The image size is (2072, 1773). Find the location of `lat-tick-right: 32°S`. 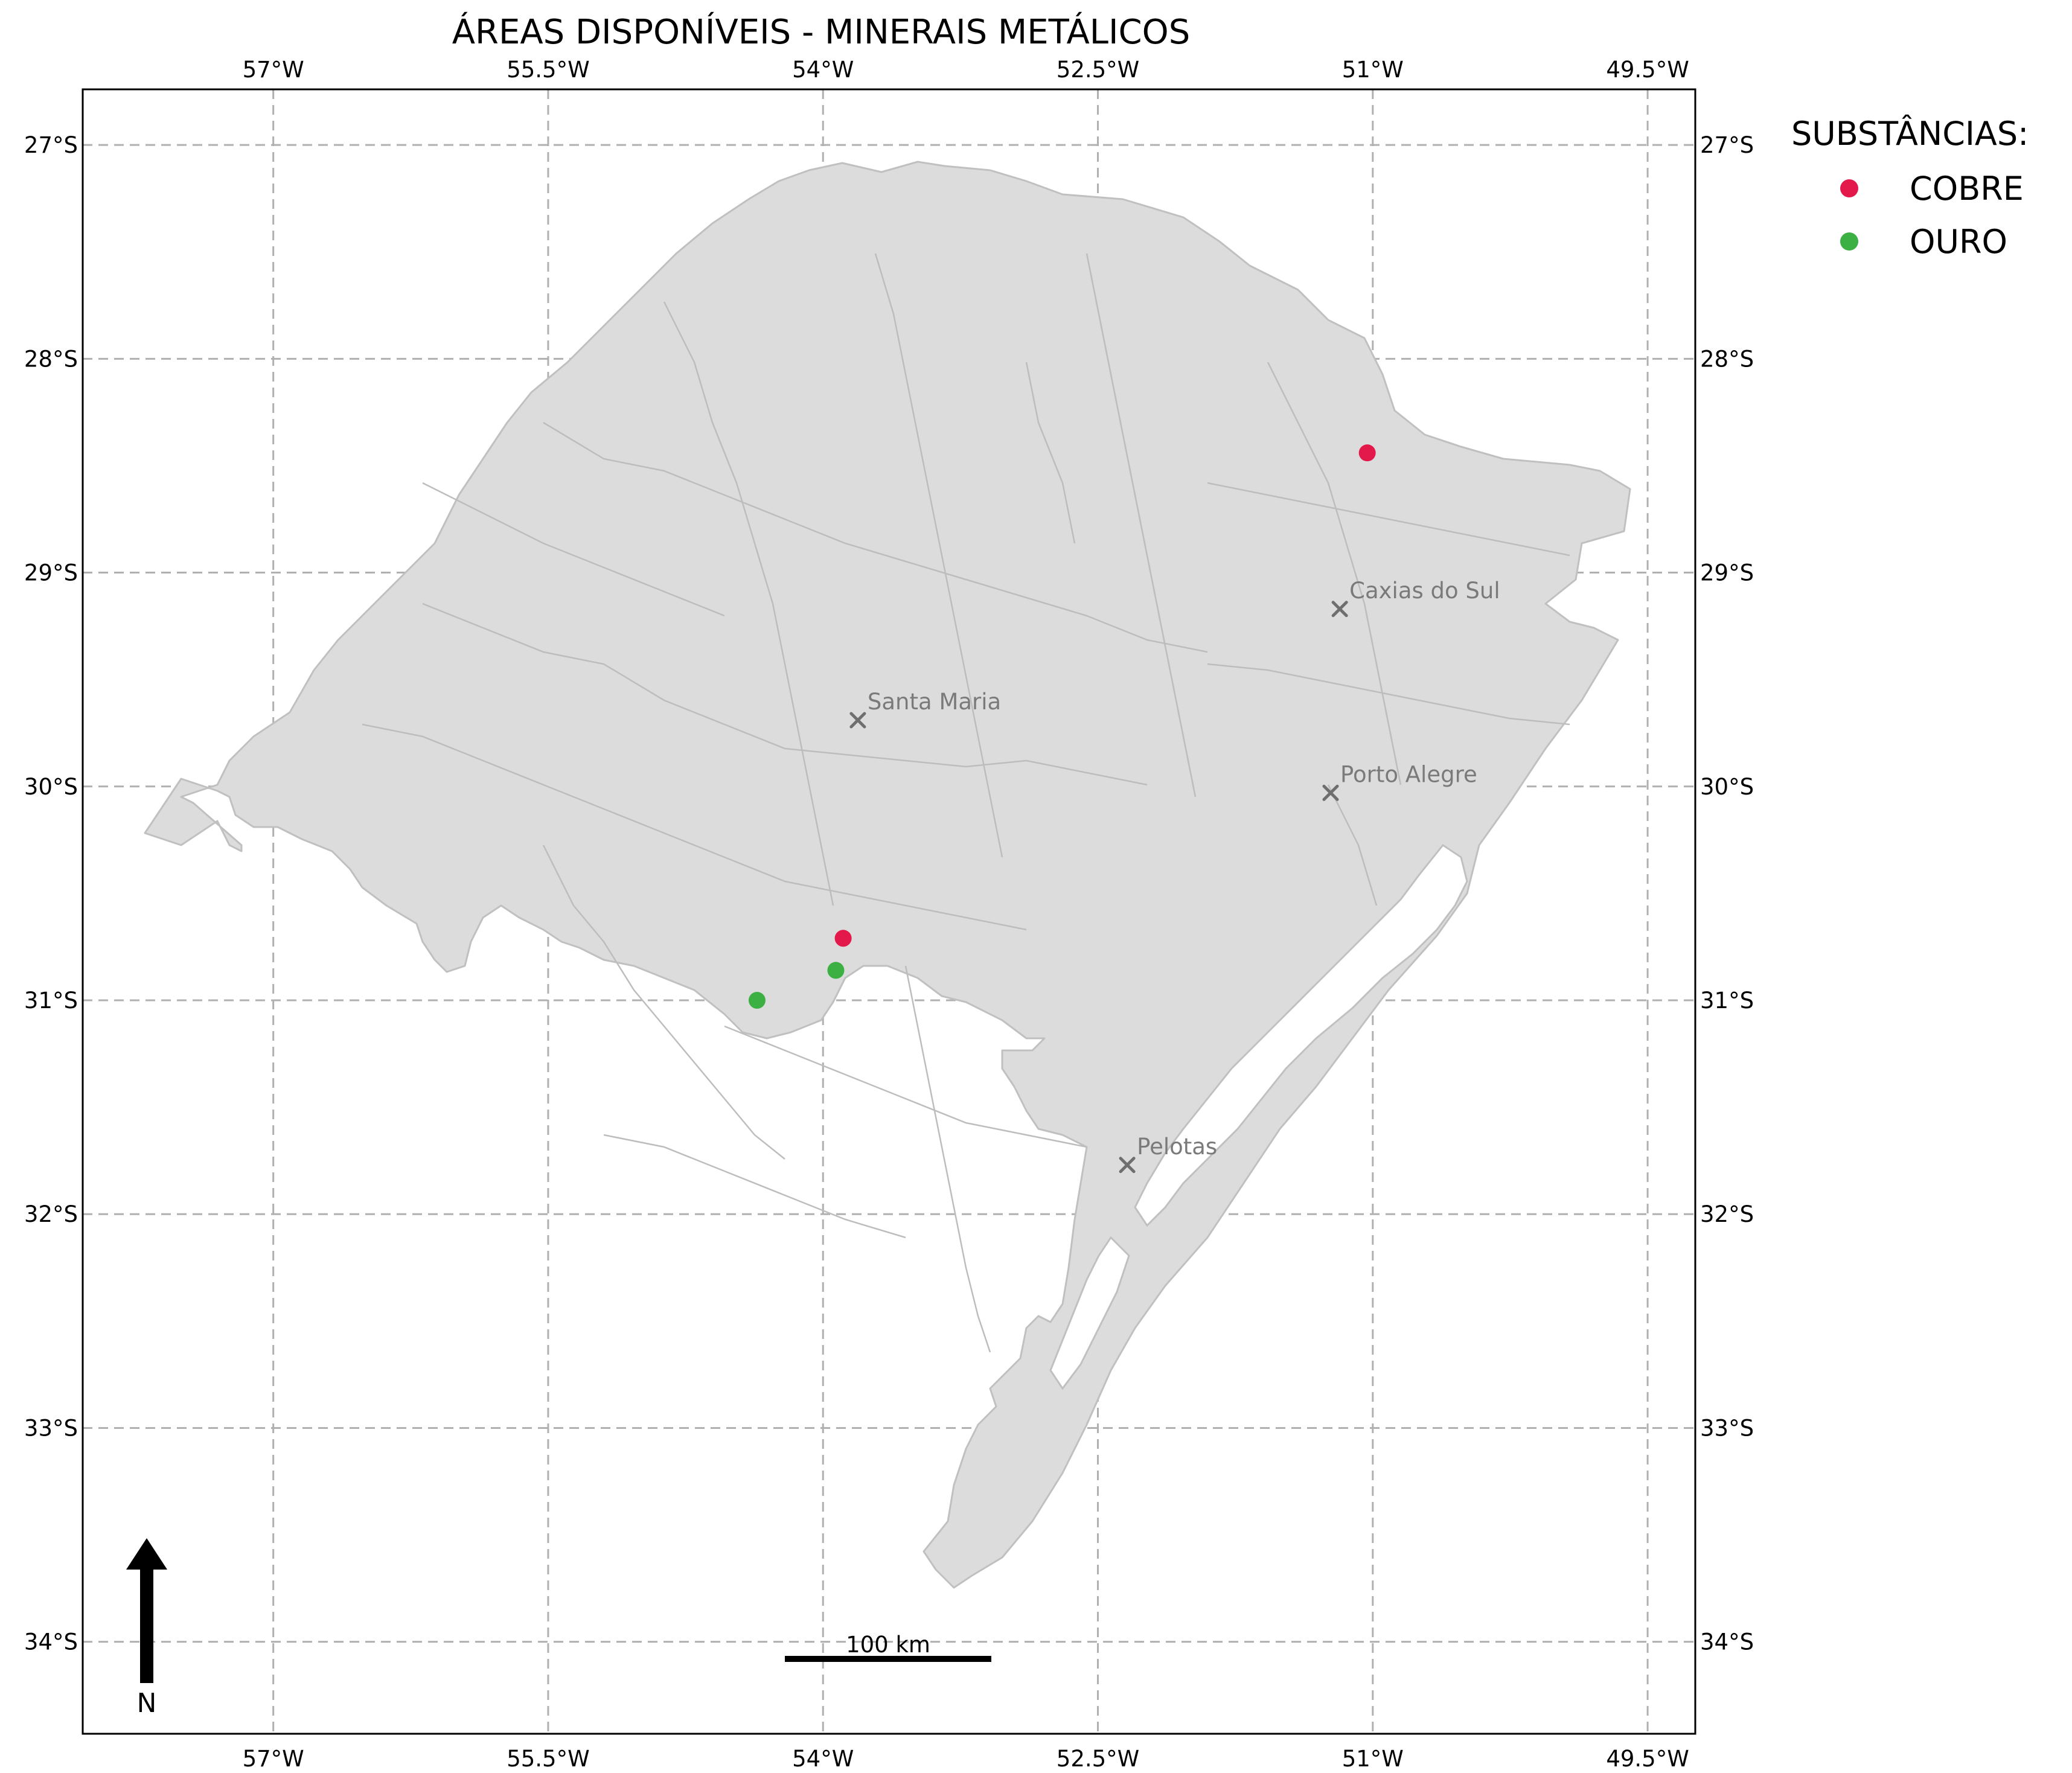

lat-tick-right: 32°S is located at coordinates (1727, 1214).